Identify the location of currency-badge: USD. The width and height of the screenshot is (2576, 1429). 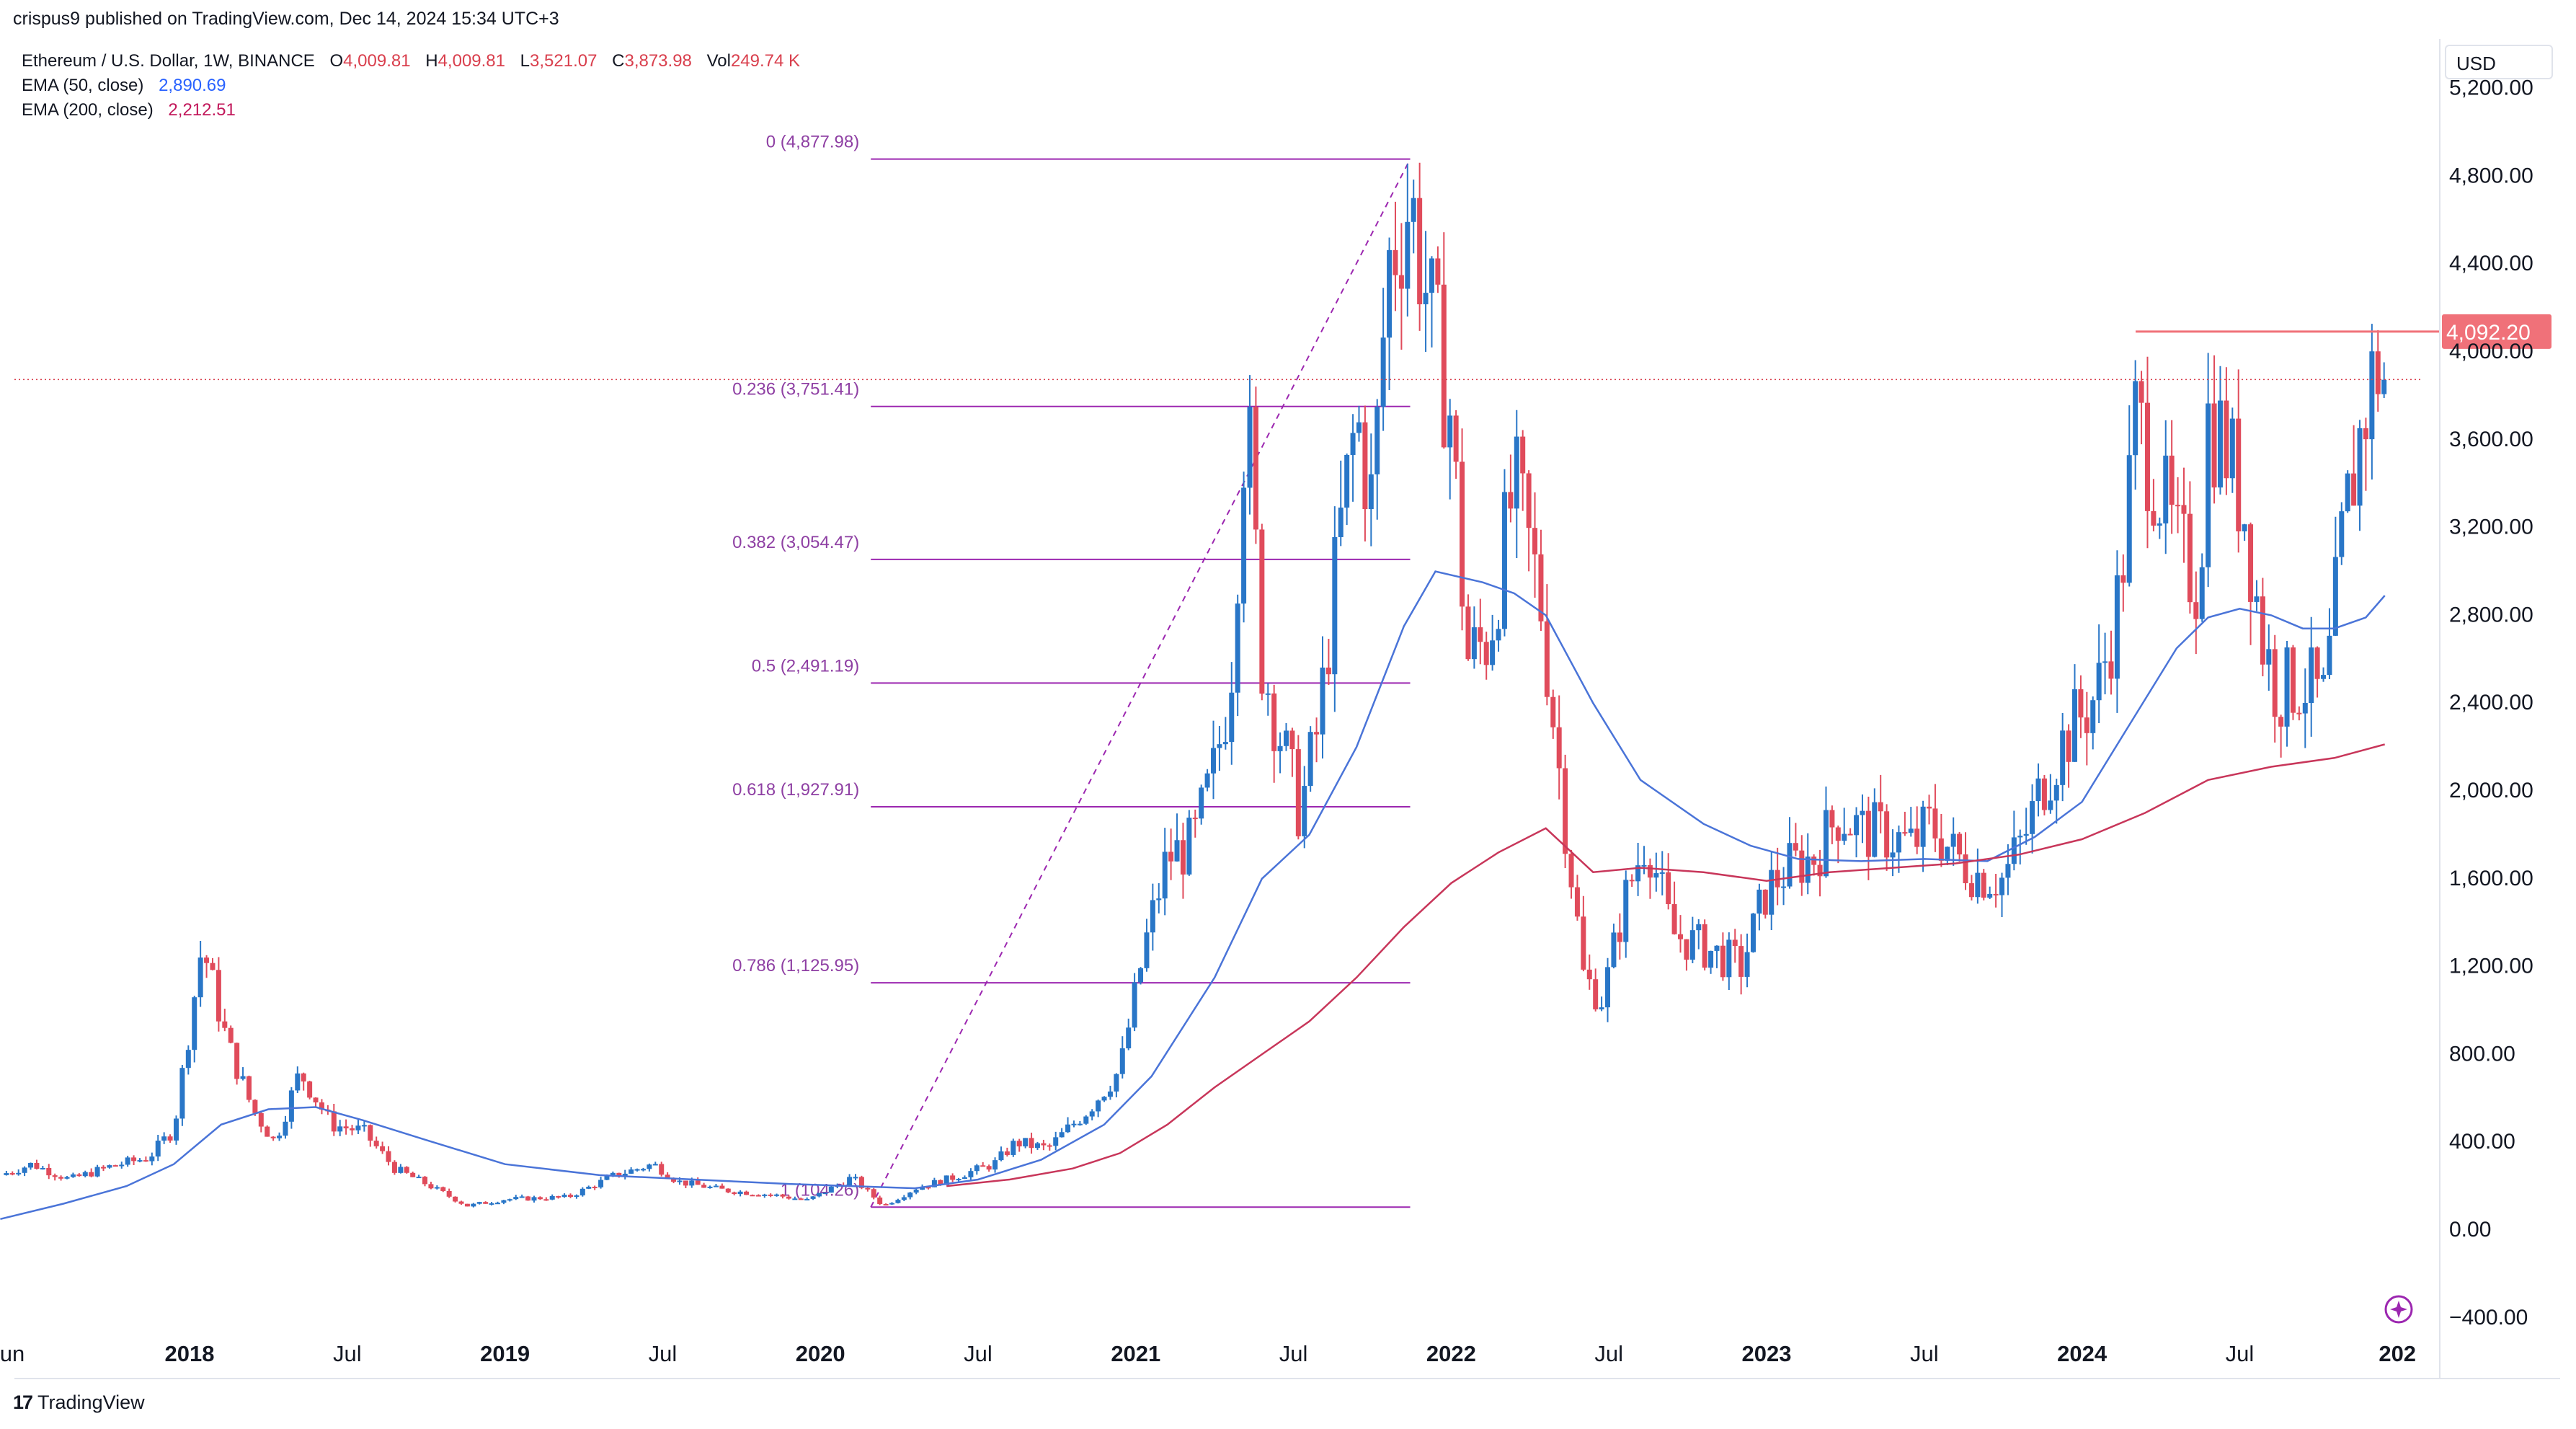
(2499, 62).